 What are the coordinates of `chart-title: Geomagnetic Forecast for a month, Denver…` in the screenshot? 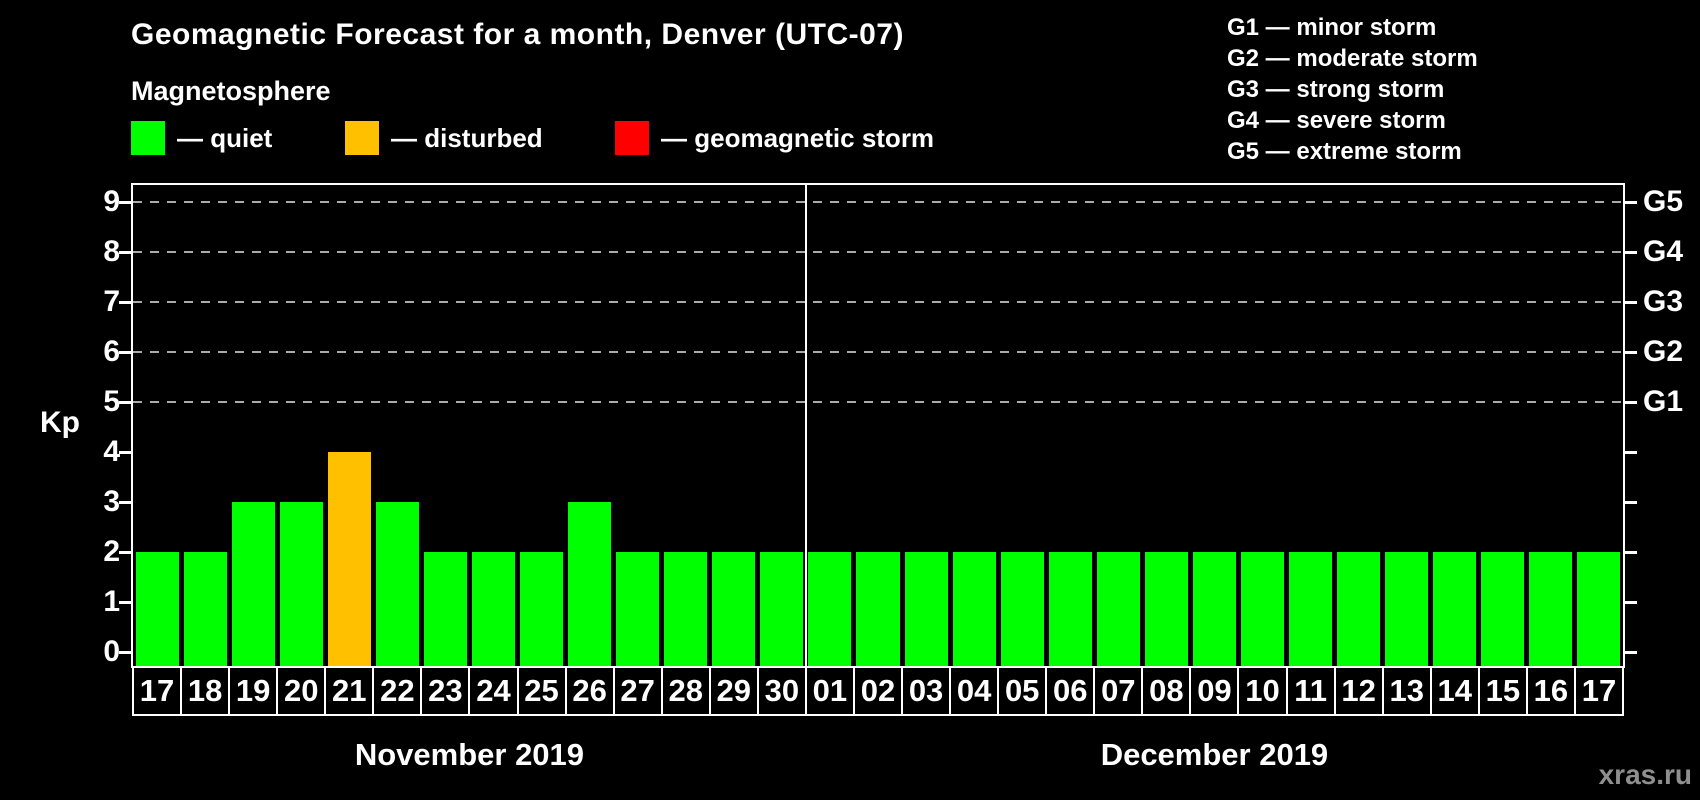 It's located at (517, 34).